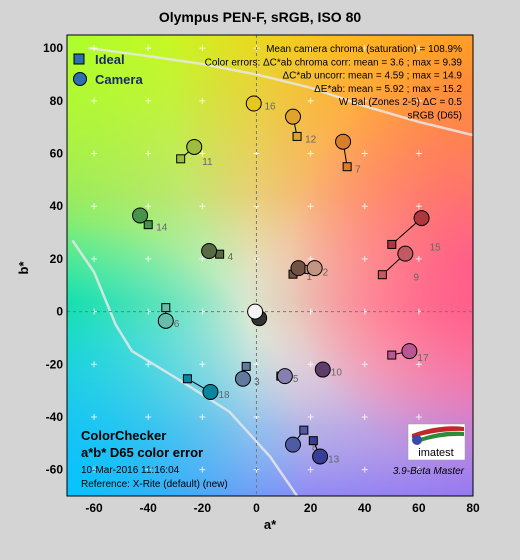  I want to click on y-axis-label: b*, so click(23, 268).